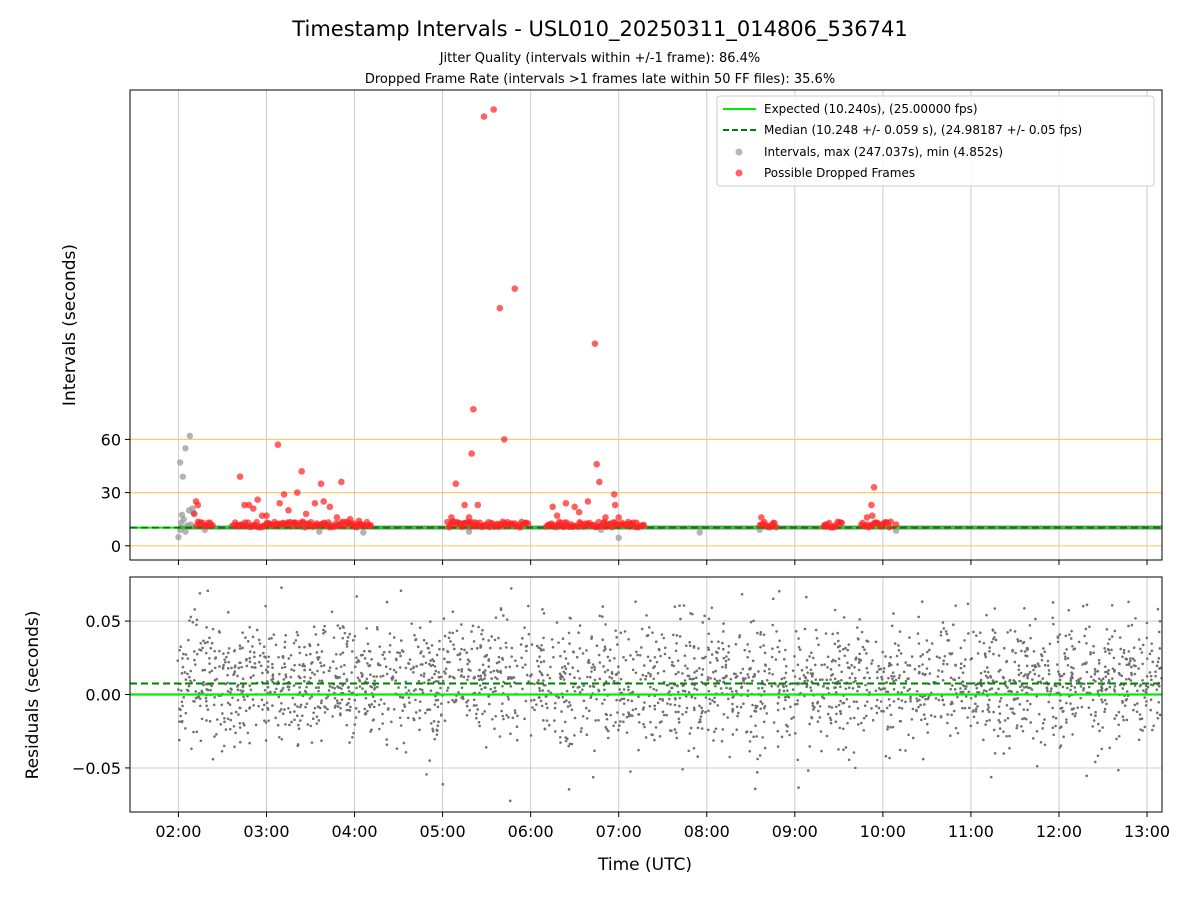 Image resolution: width=1200 pixels, height=900 pixels. What do you see at coordinates (359, 521) in the screenshot?
I see `dropped-frame-point` at bounding box center [359, 521].